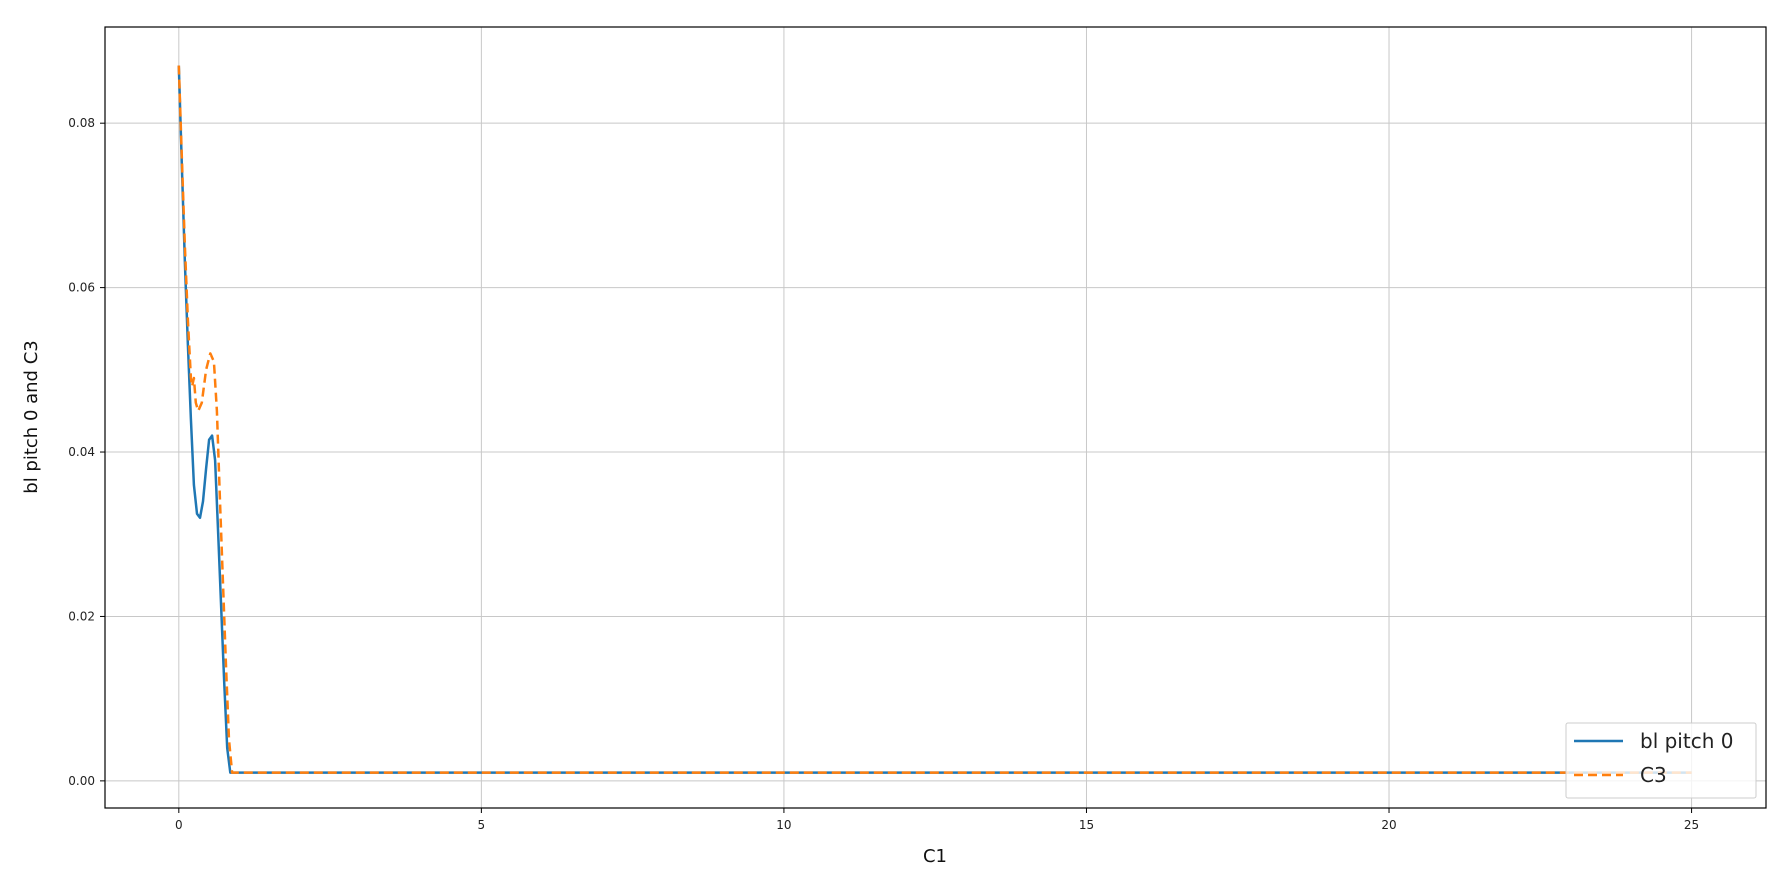 Image resolution: width=1788 pixels, height=878 pixels. I want to click on x-tick-label: 10, so click(783, 825).